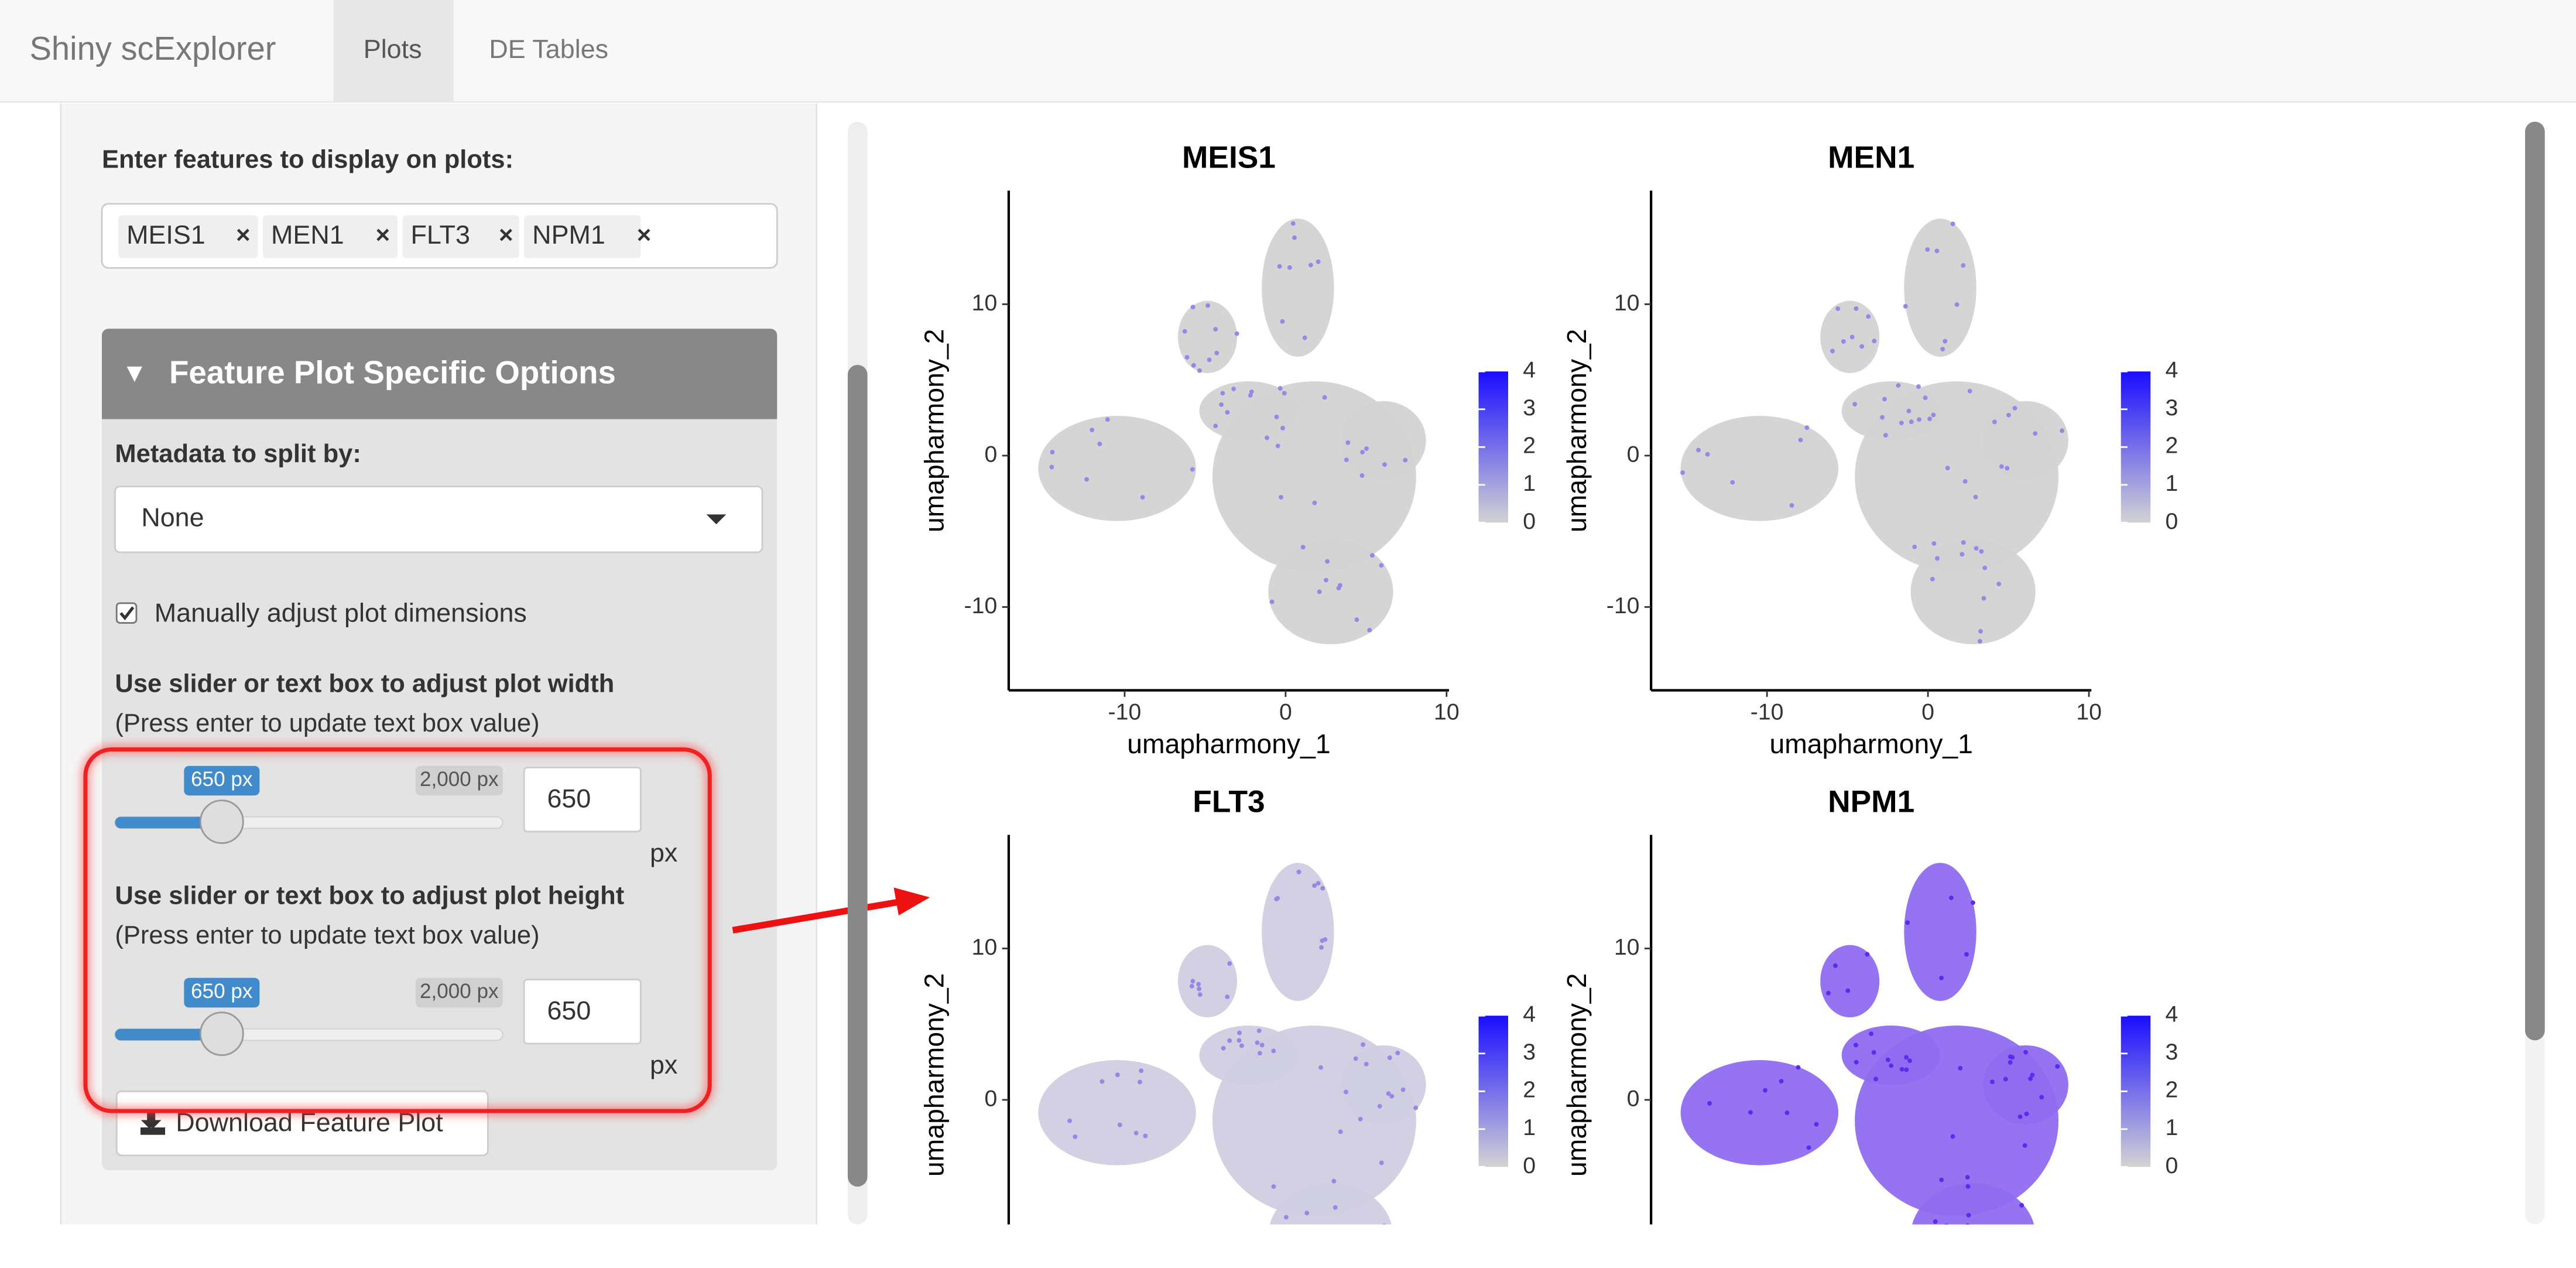 Image resolution: width=2576 pixels, height=1268 pixels. Describe the element at coordinates (341, 612) in the screenshot. I see `checkbox-label: Manually adjust plot dimensions` at that location.